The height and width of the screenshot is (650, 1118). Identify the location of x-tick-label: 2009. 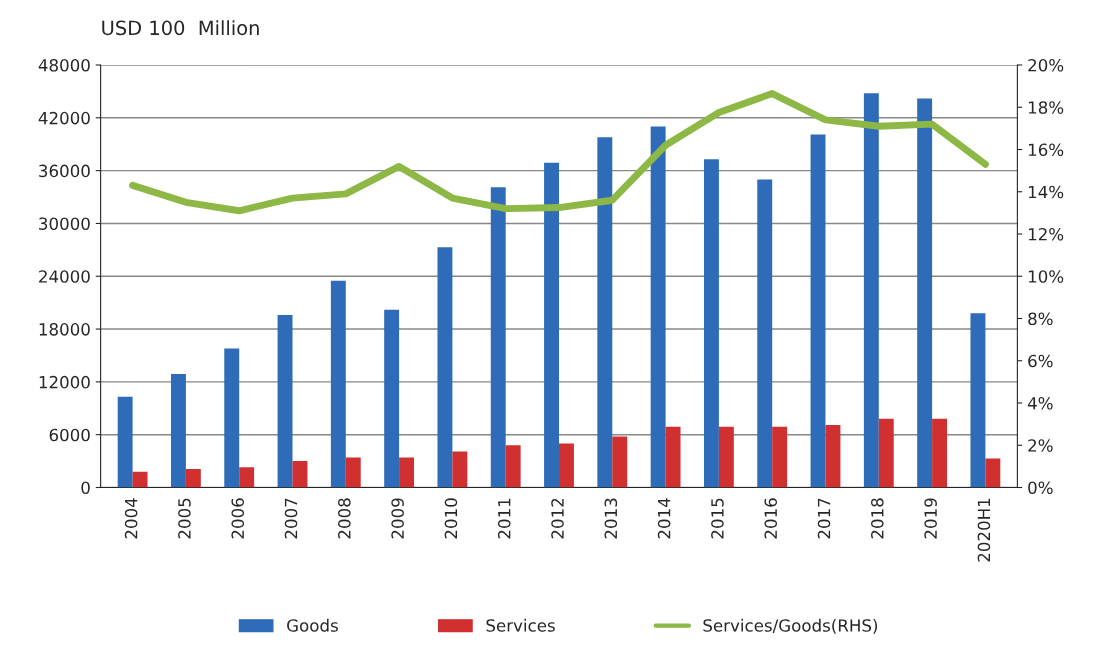
(397, 518).